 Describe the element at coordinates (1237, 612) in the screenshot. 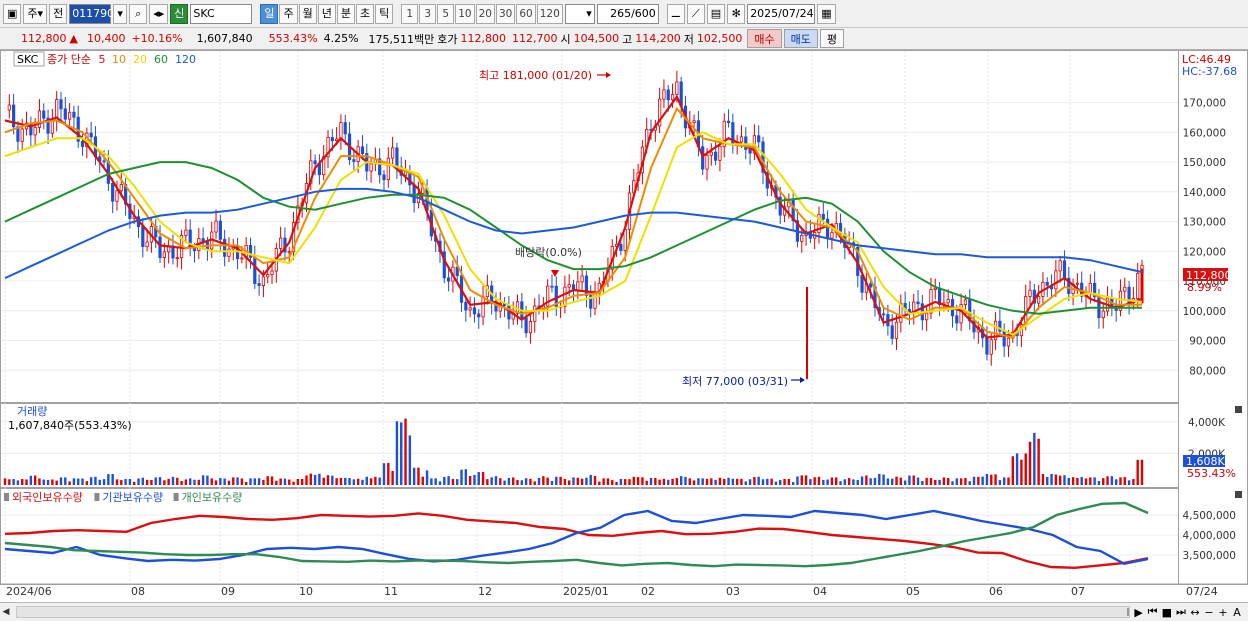

I see `scroll-tool-icon: A` at that location.